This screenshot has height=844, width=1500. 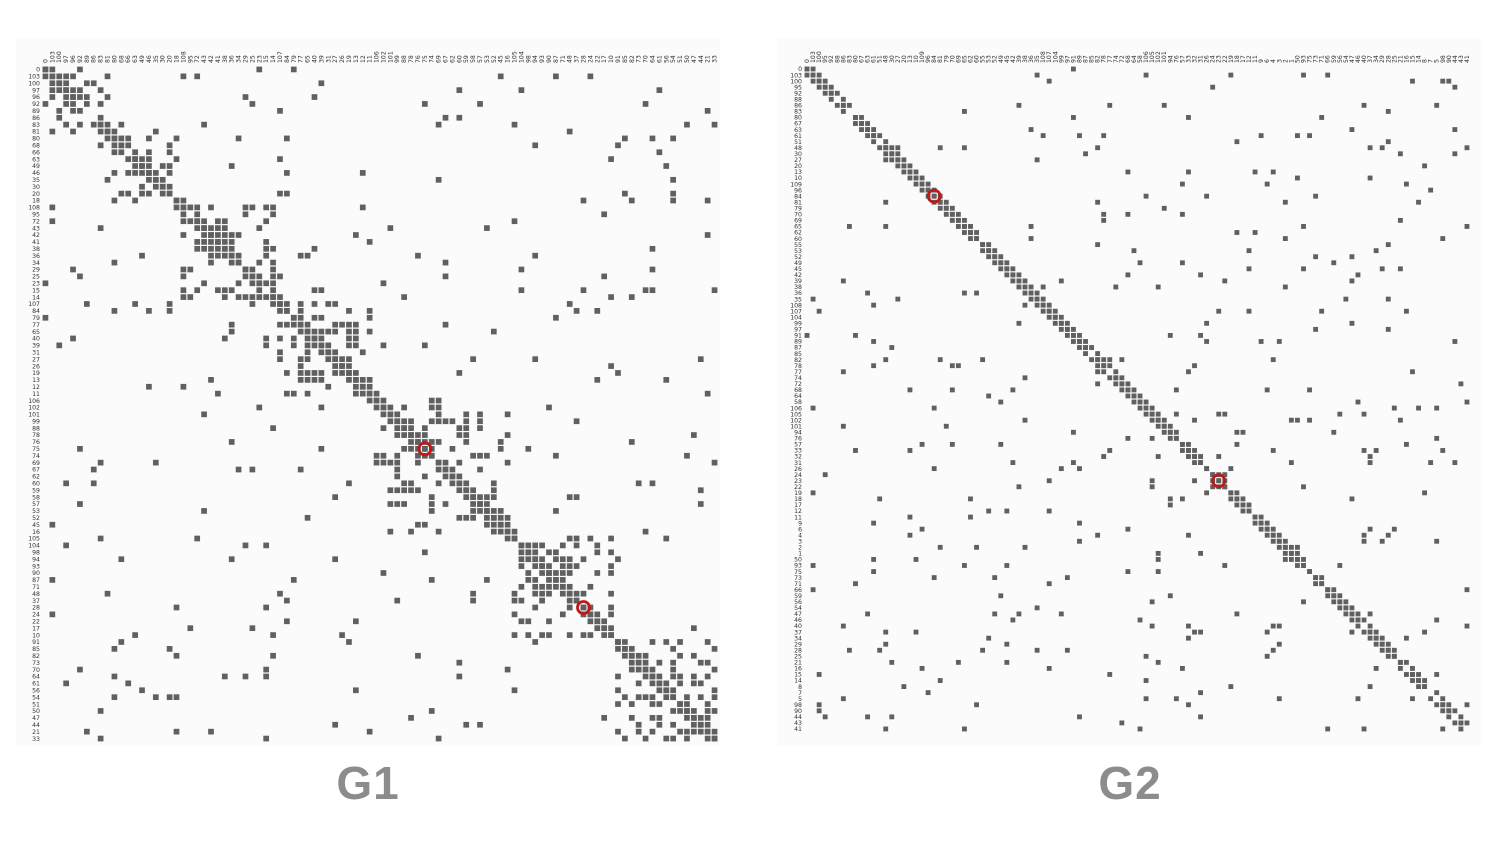 What do you see at coordinates (170, 59) in the screenshot?
I see `column-tick-label: 20` at bounding box center [170, 59].